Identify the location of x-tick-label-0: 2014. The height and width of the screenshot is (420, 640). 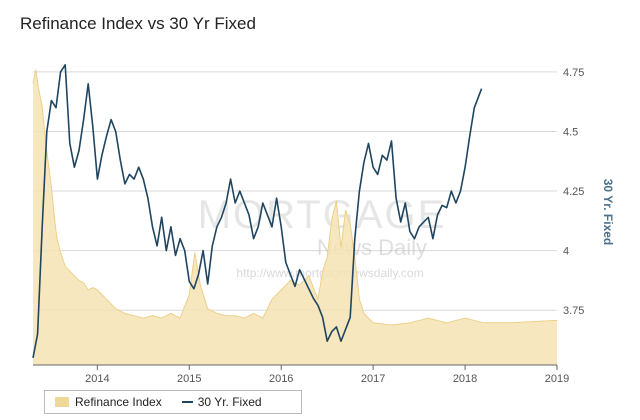
(97, 379).